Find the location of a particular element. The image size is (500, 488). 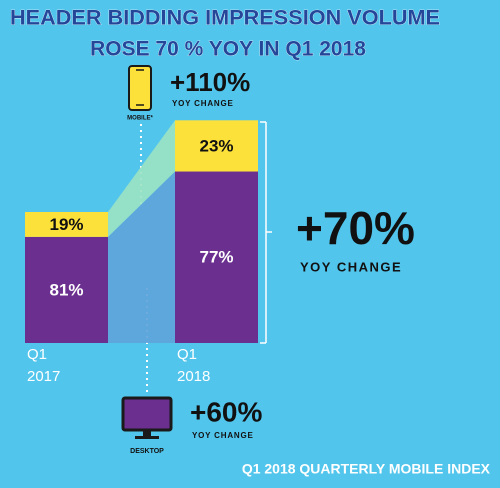

value-label: 19% is located at coordinates (66, 224).